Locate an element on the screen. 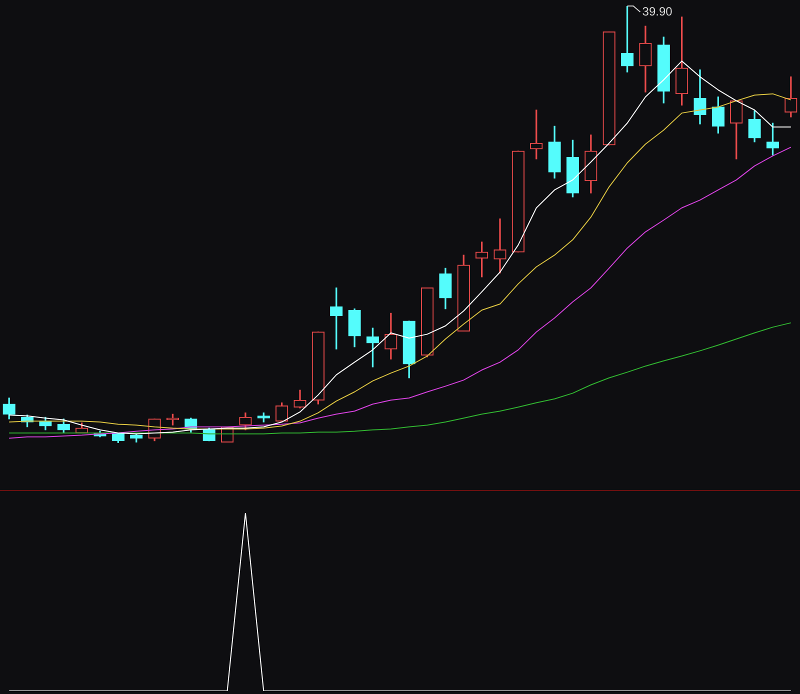  annotation: 39.90 is located at coordinates (657, 11).